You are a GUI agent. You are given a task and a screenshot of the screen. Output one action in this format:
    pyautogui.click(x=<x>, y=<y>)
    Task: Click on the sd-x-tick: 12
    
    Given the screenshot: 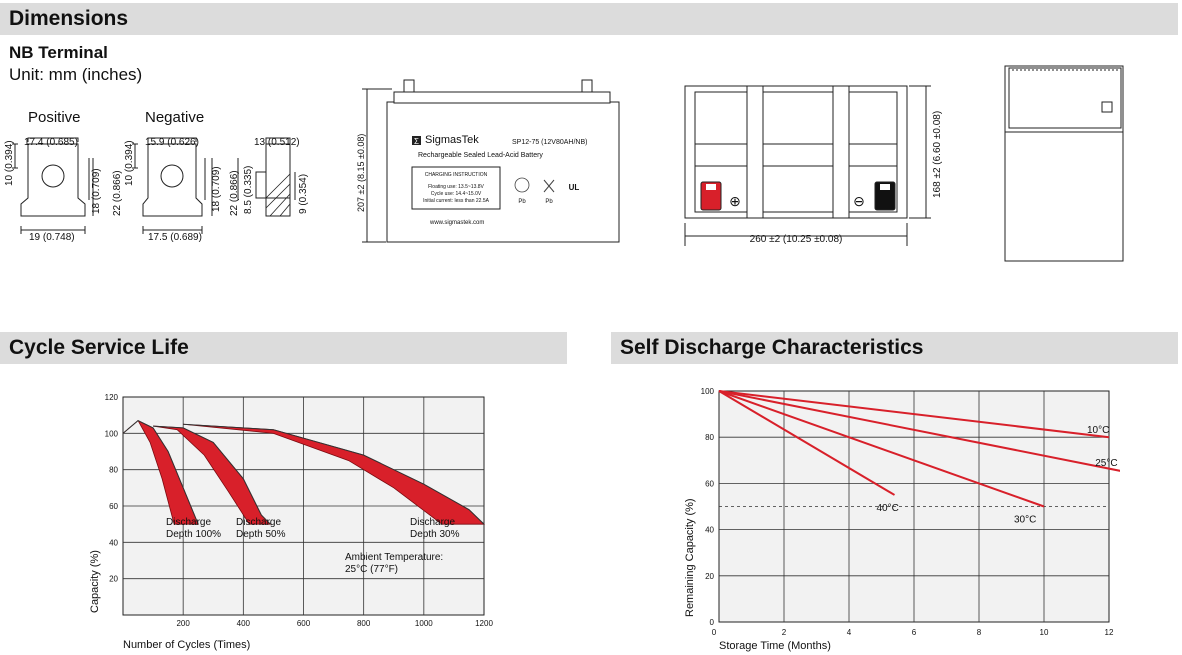 What is the action you would take?
    pyautogui.click(x=1109, y=632)
    